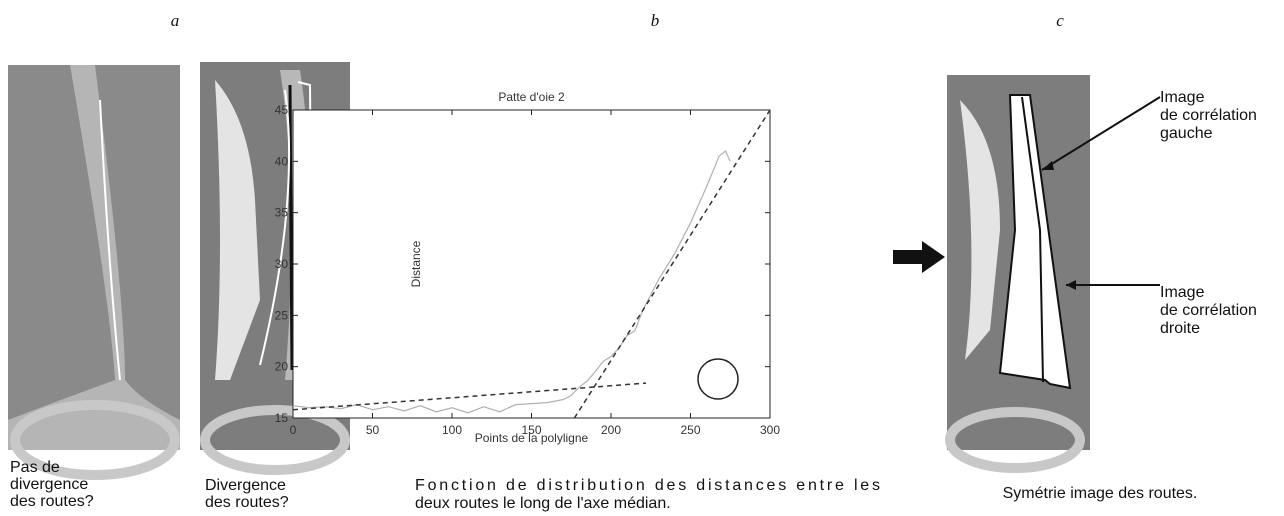  I want to click on y-tick-label: 35, so click(282, 213).